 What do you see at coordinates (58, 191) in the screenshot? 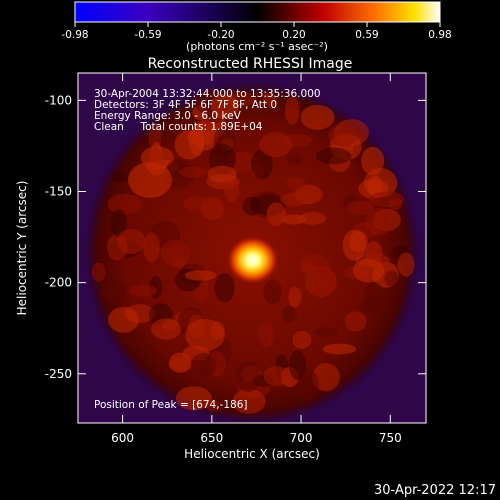
I see `y-tick-label: -150` at bounding box center [58, 191].